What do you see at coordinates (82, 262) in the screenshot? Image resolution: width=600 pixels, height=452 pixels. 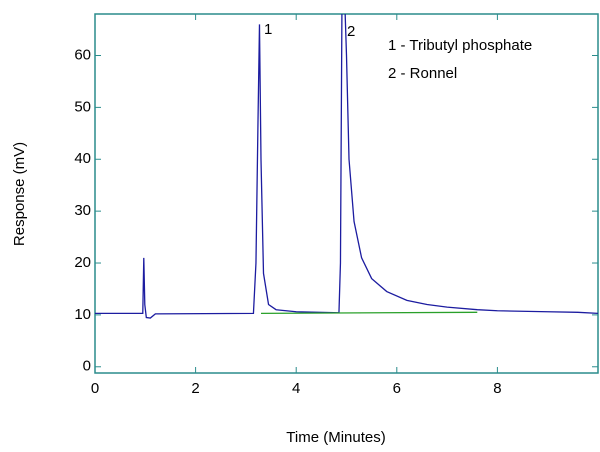 I see `y-tick-label: 20` at bounding box center [82, 262].